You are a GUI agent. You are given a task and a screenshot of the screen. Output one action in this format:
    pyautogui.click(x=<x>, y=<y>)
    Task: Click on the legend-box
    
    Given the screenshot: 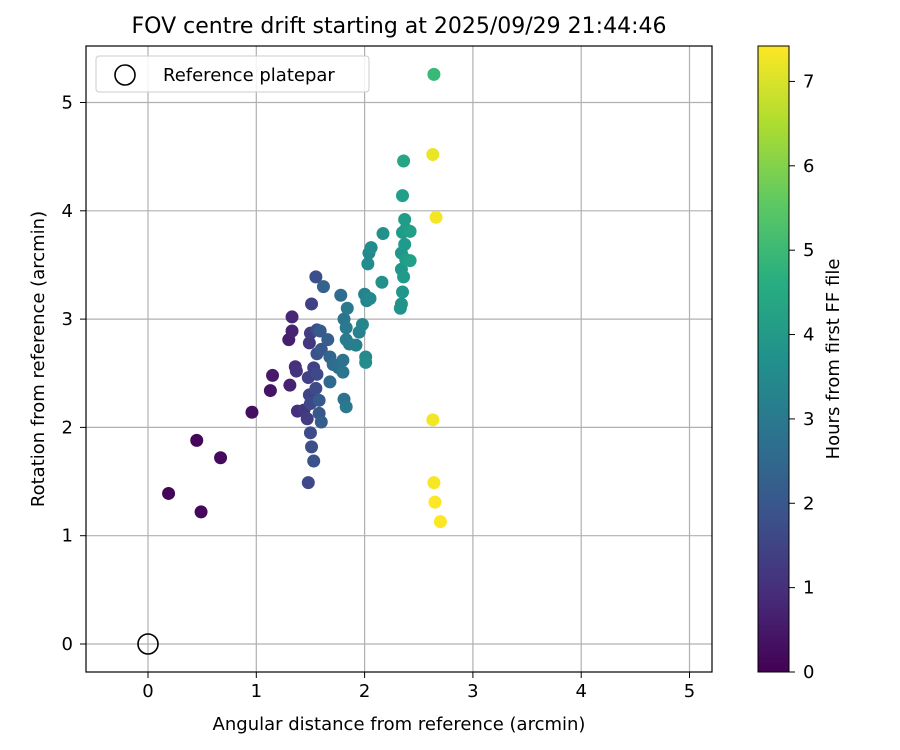 What is the action you would take?
    pyautogui.click(x=232, y=74)
    